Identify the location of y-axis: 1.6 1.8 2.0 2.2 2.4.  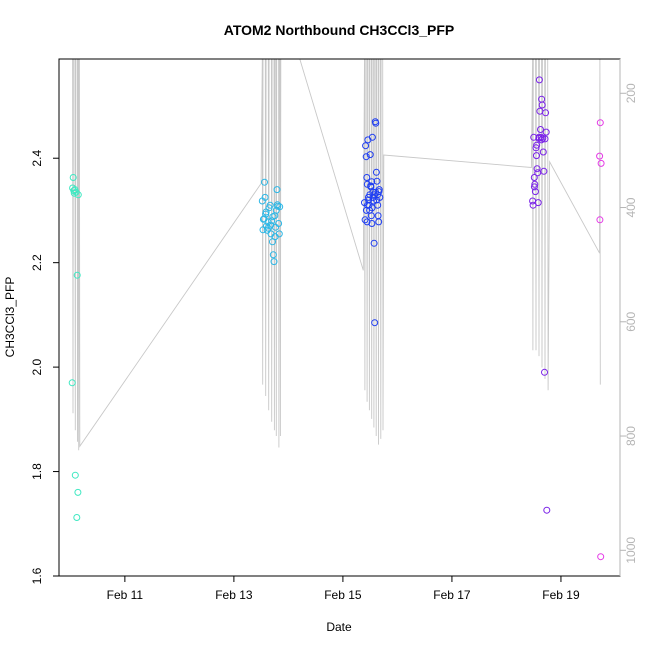
(44, 367).